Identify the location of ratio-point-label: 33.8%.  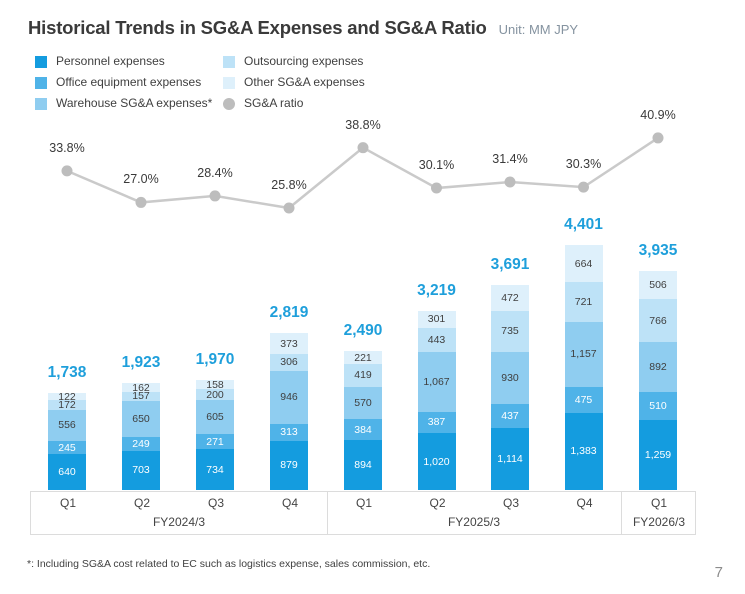
(67, 147).